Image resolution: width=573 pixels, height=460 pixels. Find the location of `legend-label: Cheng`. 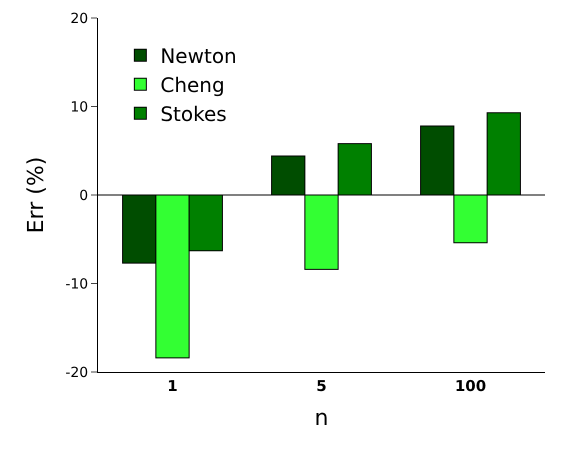

legend-label: Cheng is located at coordinates (192, 85).